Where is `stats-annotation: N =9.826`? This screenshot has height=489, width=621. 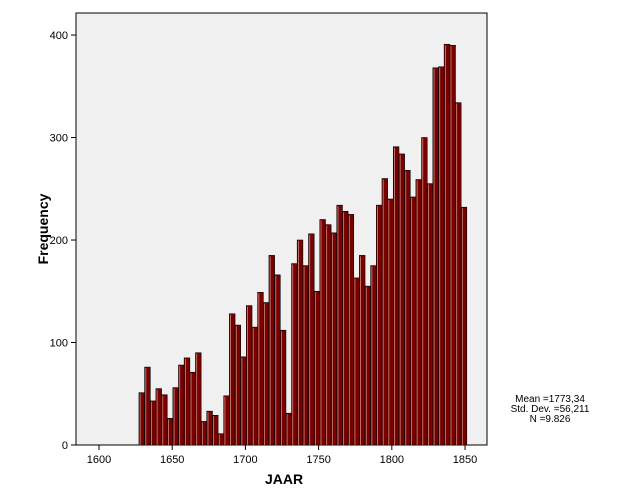 stats-annotation: N =9.826 is located at coordinates (550, 419).